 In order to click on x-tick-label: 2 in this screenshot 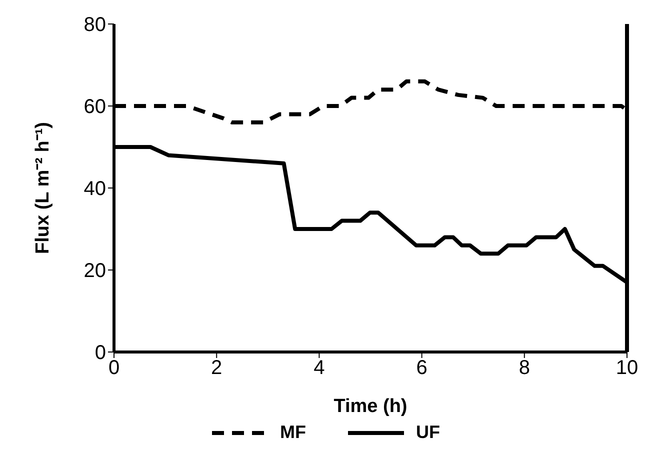, I will do `click(216, 368)`.